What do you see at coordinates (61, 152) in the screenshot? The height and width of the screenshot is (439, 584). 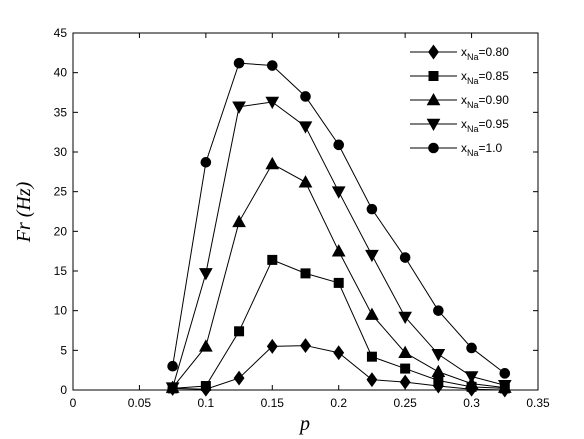 I see `y-tick-label: 30` at bounding box center [61, 152].